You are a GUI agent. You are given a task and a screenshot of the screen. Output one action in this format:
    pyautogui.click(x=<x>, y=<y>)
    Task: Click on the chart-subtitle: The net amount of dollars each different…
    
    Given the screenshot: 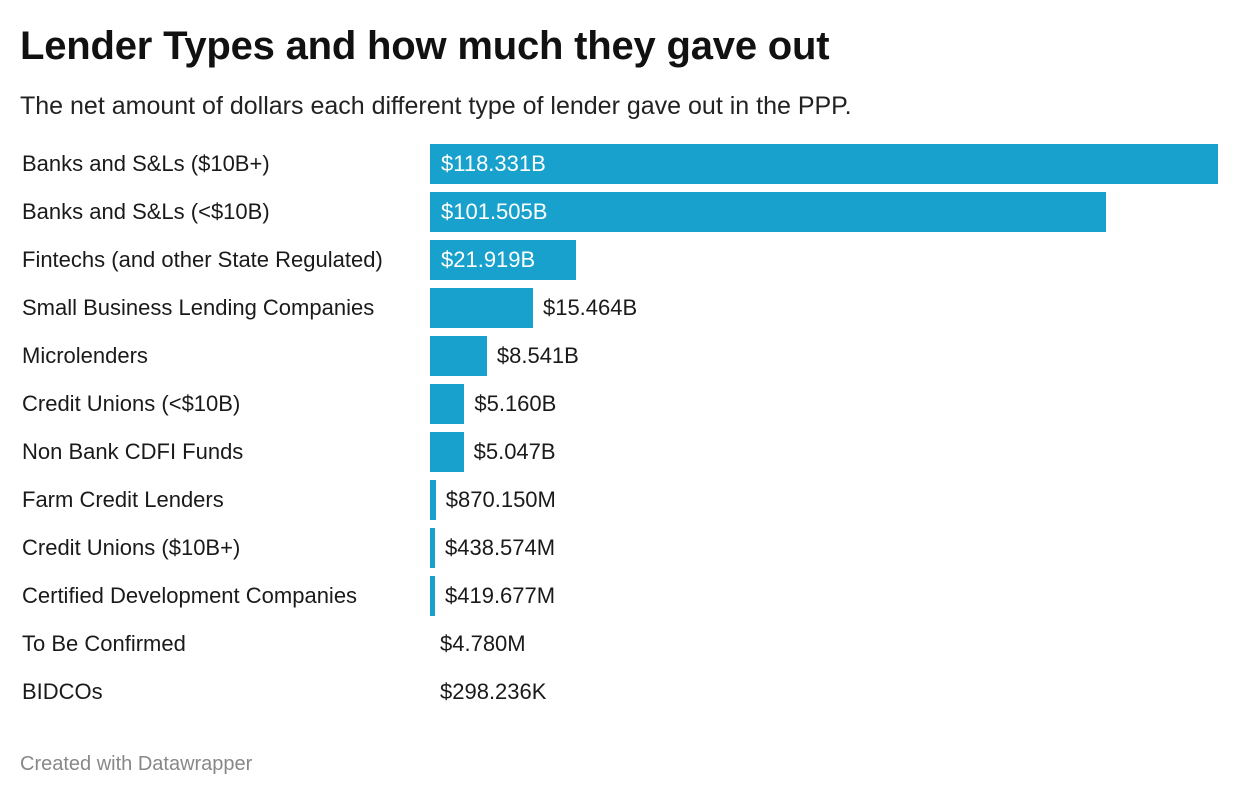 What is the action you would take?
    pyautogui.click(x=436, y=106)
    